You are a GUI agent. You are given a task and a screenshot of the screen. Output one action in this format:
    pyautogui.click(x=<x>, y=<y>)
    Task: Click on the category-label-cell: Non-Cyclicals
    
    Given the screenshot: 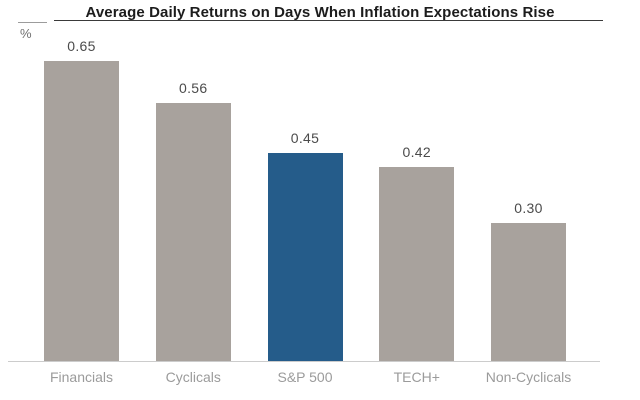 What is the action you would take?
    pyautogui.click(x=529, y=378)
    